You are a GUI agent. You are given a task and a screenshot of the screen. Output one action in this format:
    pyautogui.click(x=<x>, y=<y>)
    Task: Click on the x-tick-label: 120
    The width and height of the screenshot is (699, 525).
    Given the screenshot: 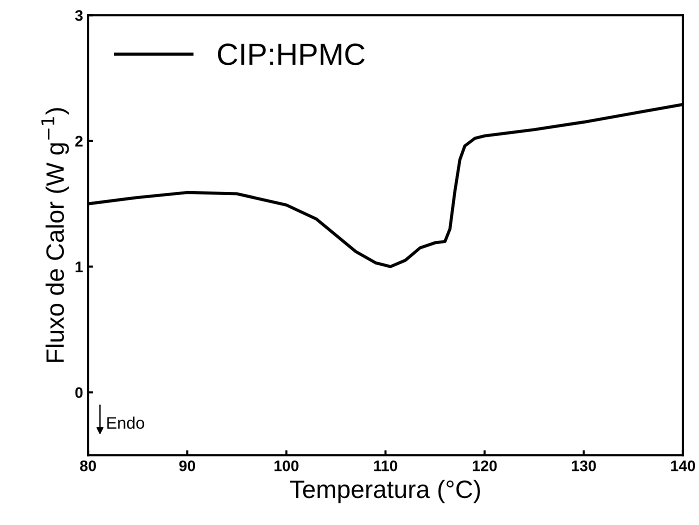 What is the action you would take?
    pyautogui.click(x=484, y=466)
    